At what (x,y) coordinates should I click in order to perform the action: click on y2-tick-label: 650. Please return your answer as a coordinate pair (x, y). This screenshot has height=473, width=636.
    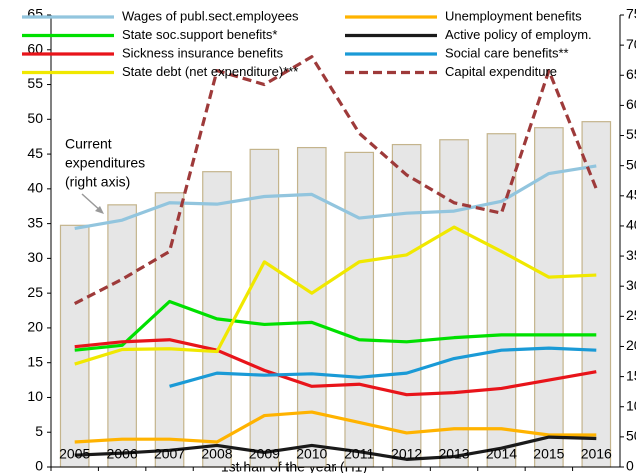
    Looking at the image, I should click on (631, 74).